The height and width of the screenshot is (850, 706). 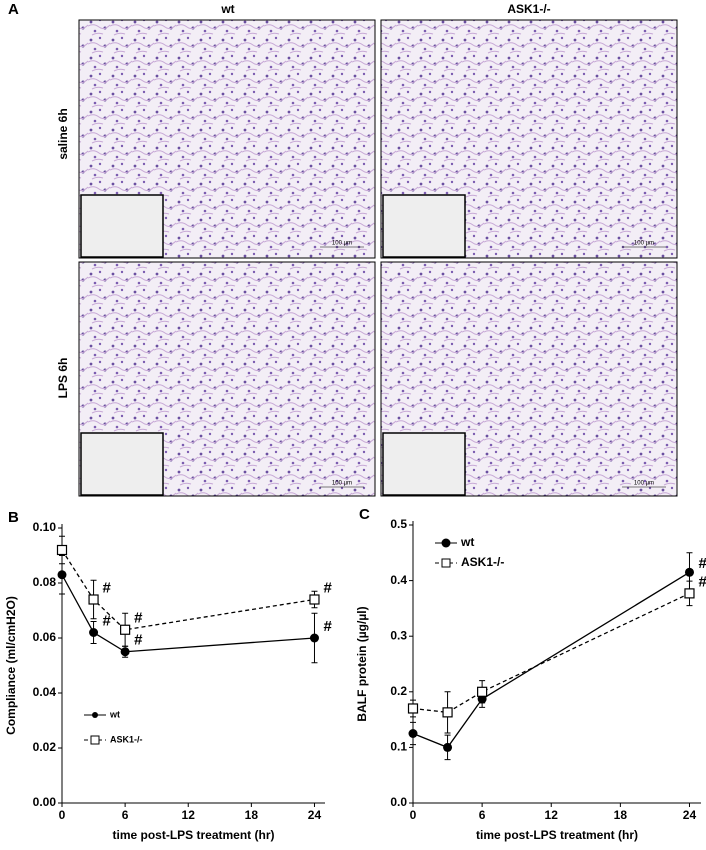 What do you see at coordinates (528, 9) in the screenshot?
I see `column-header: ASK1-/-` at bounding box center [528, 9].